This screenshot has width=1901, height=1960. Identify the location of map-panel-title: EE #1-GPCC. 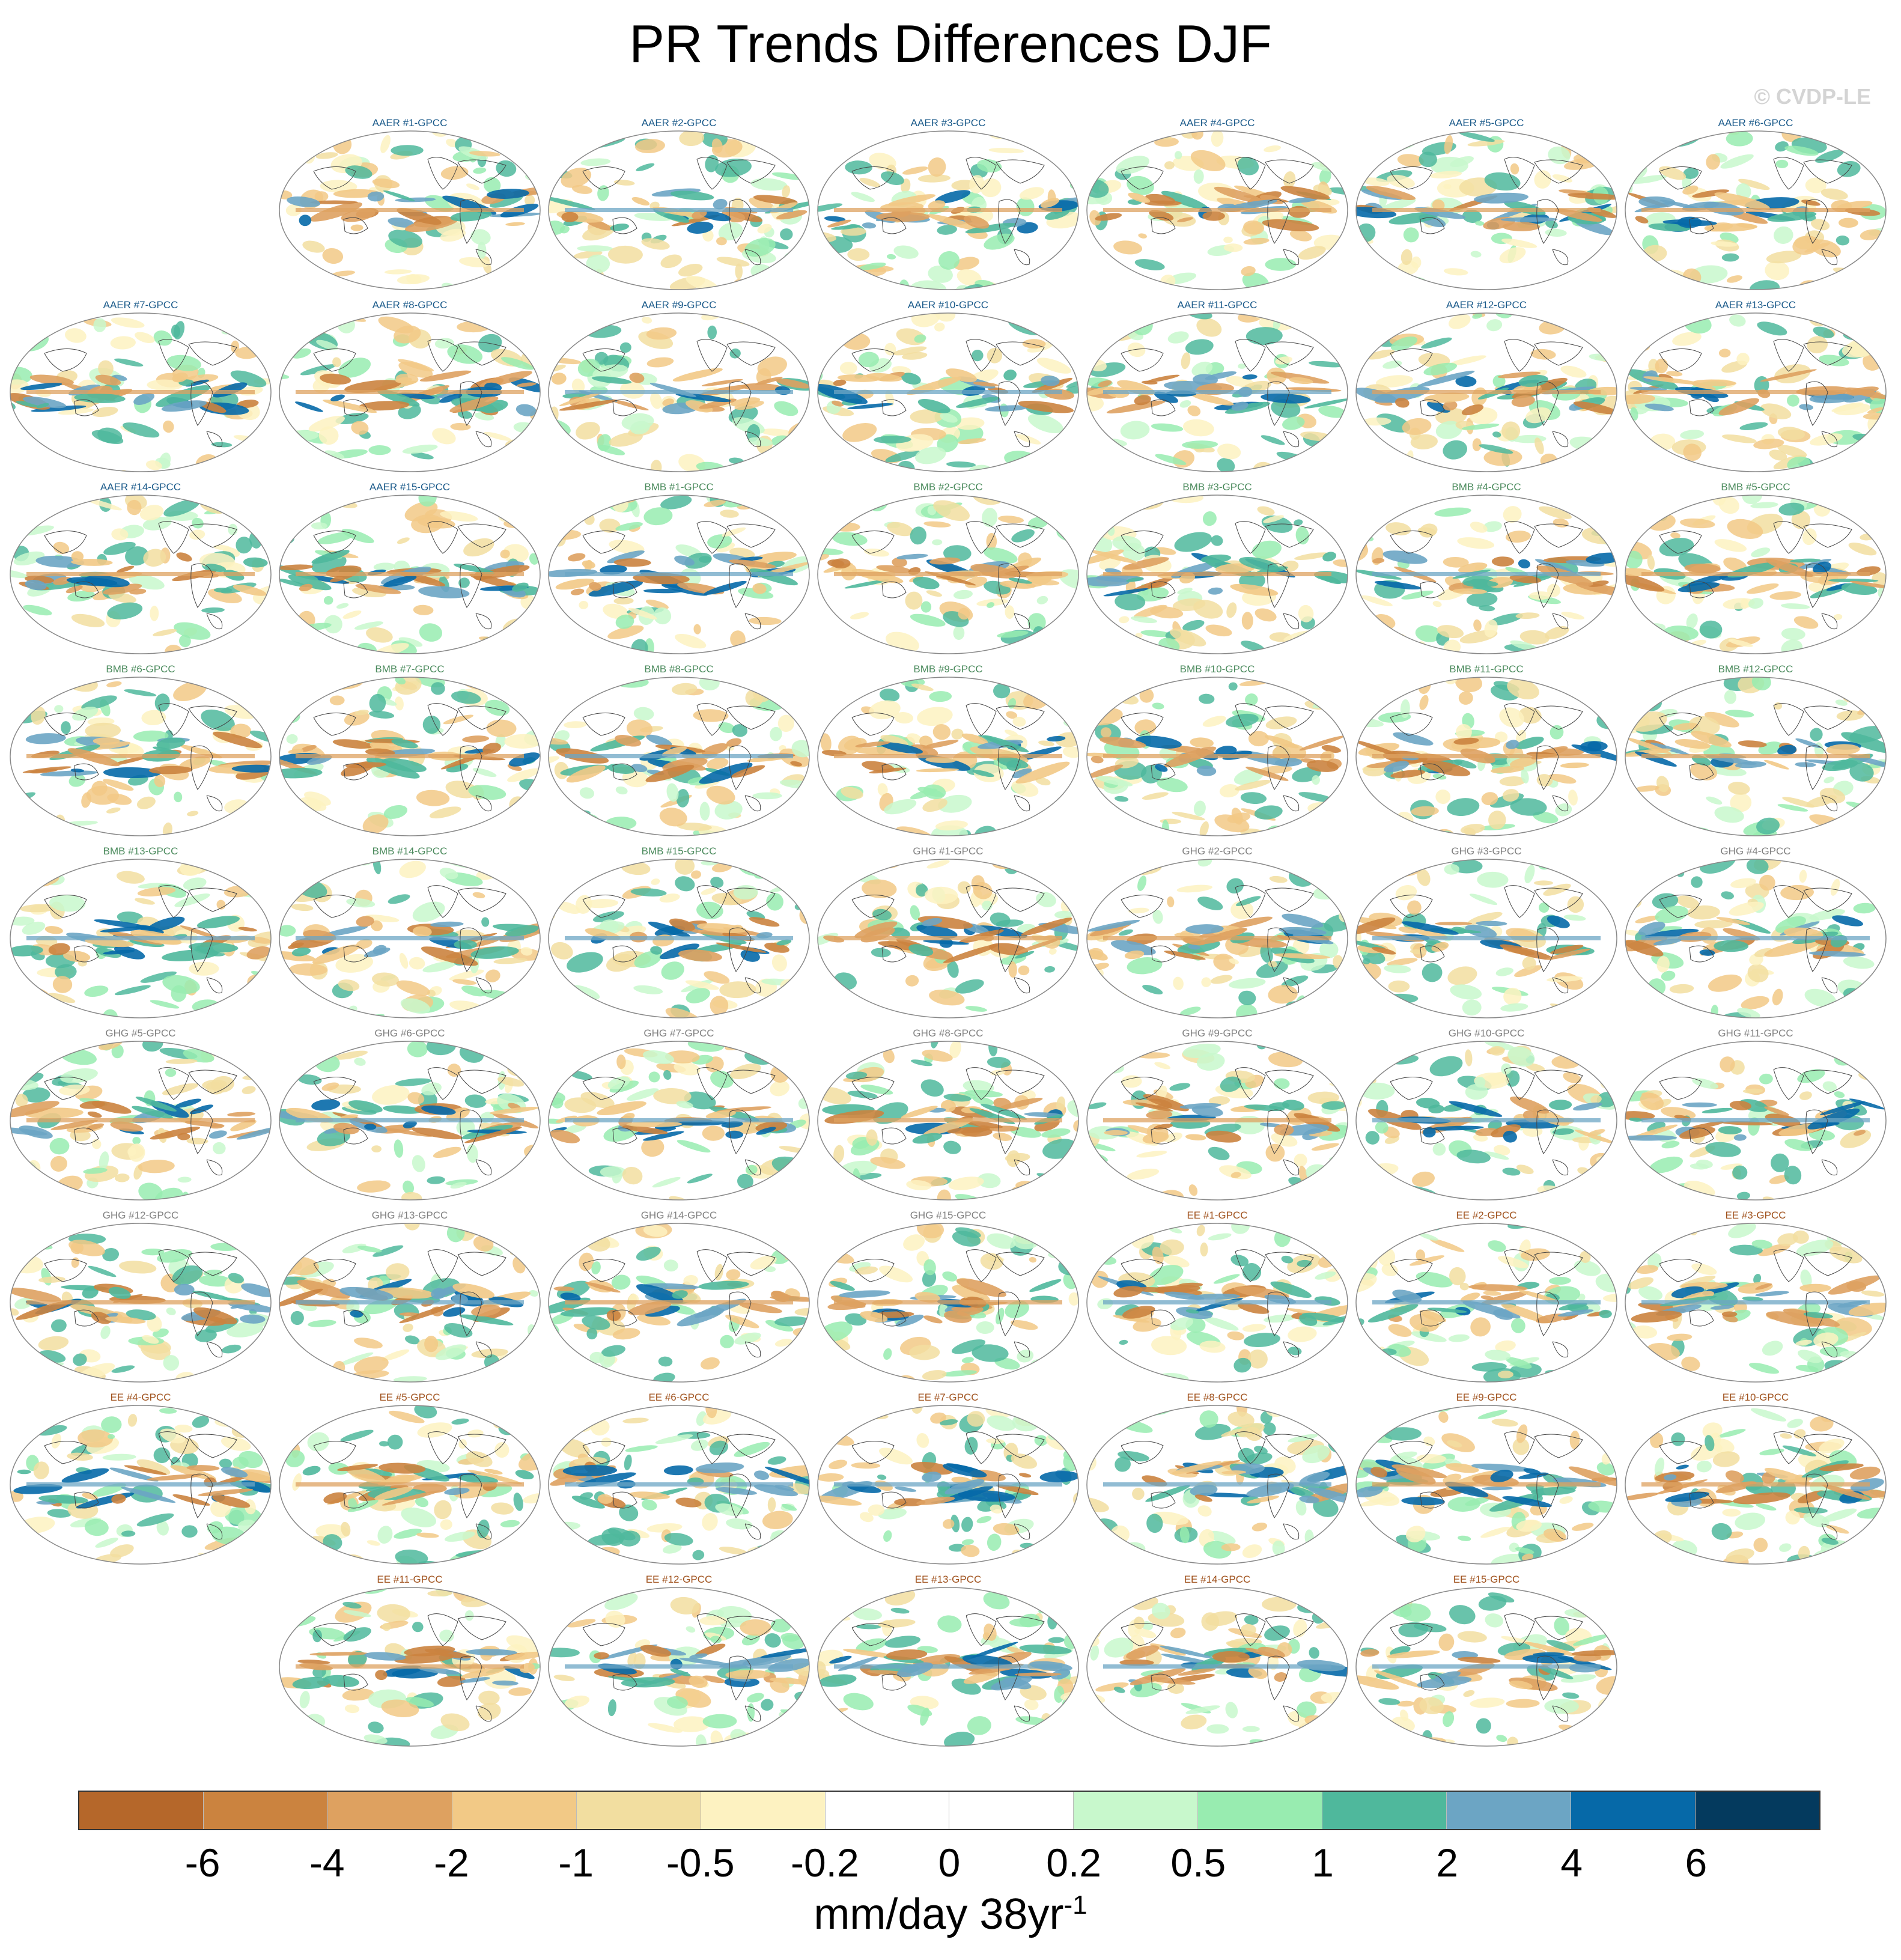
(1218, 1216).